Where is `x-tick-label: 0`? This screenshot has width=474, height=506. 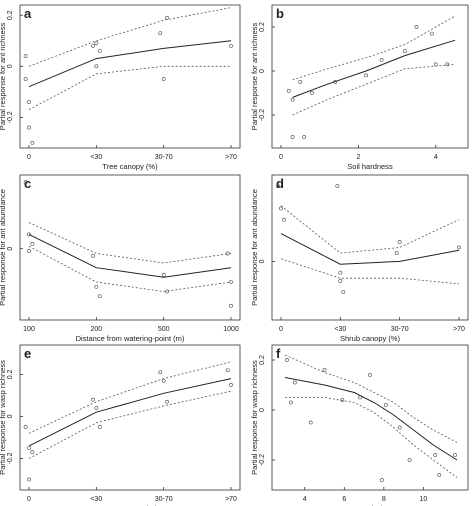
x-tick-label: 0 is located at coordinates (281, 329).